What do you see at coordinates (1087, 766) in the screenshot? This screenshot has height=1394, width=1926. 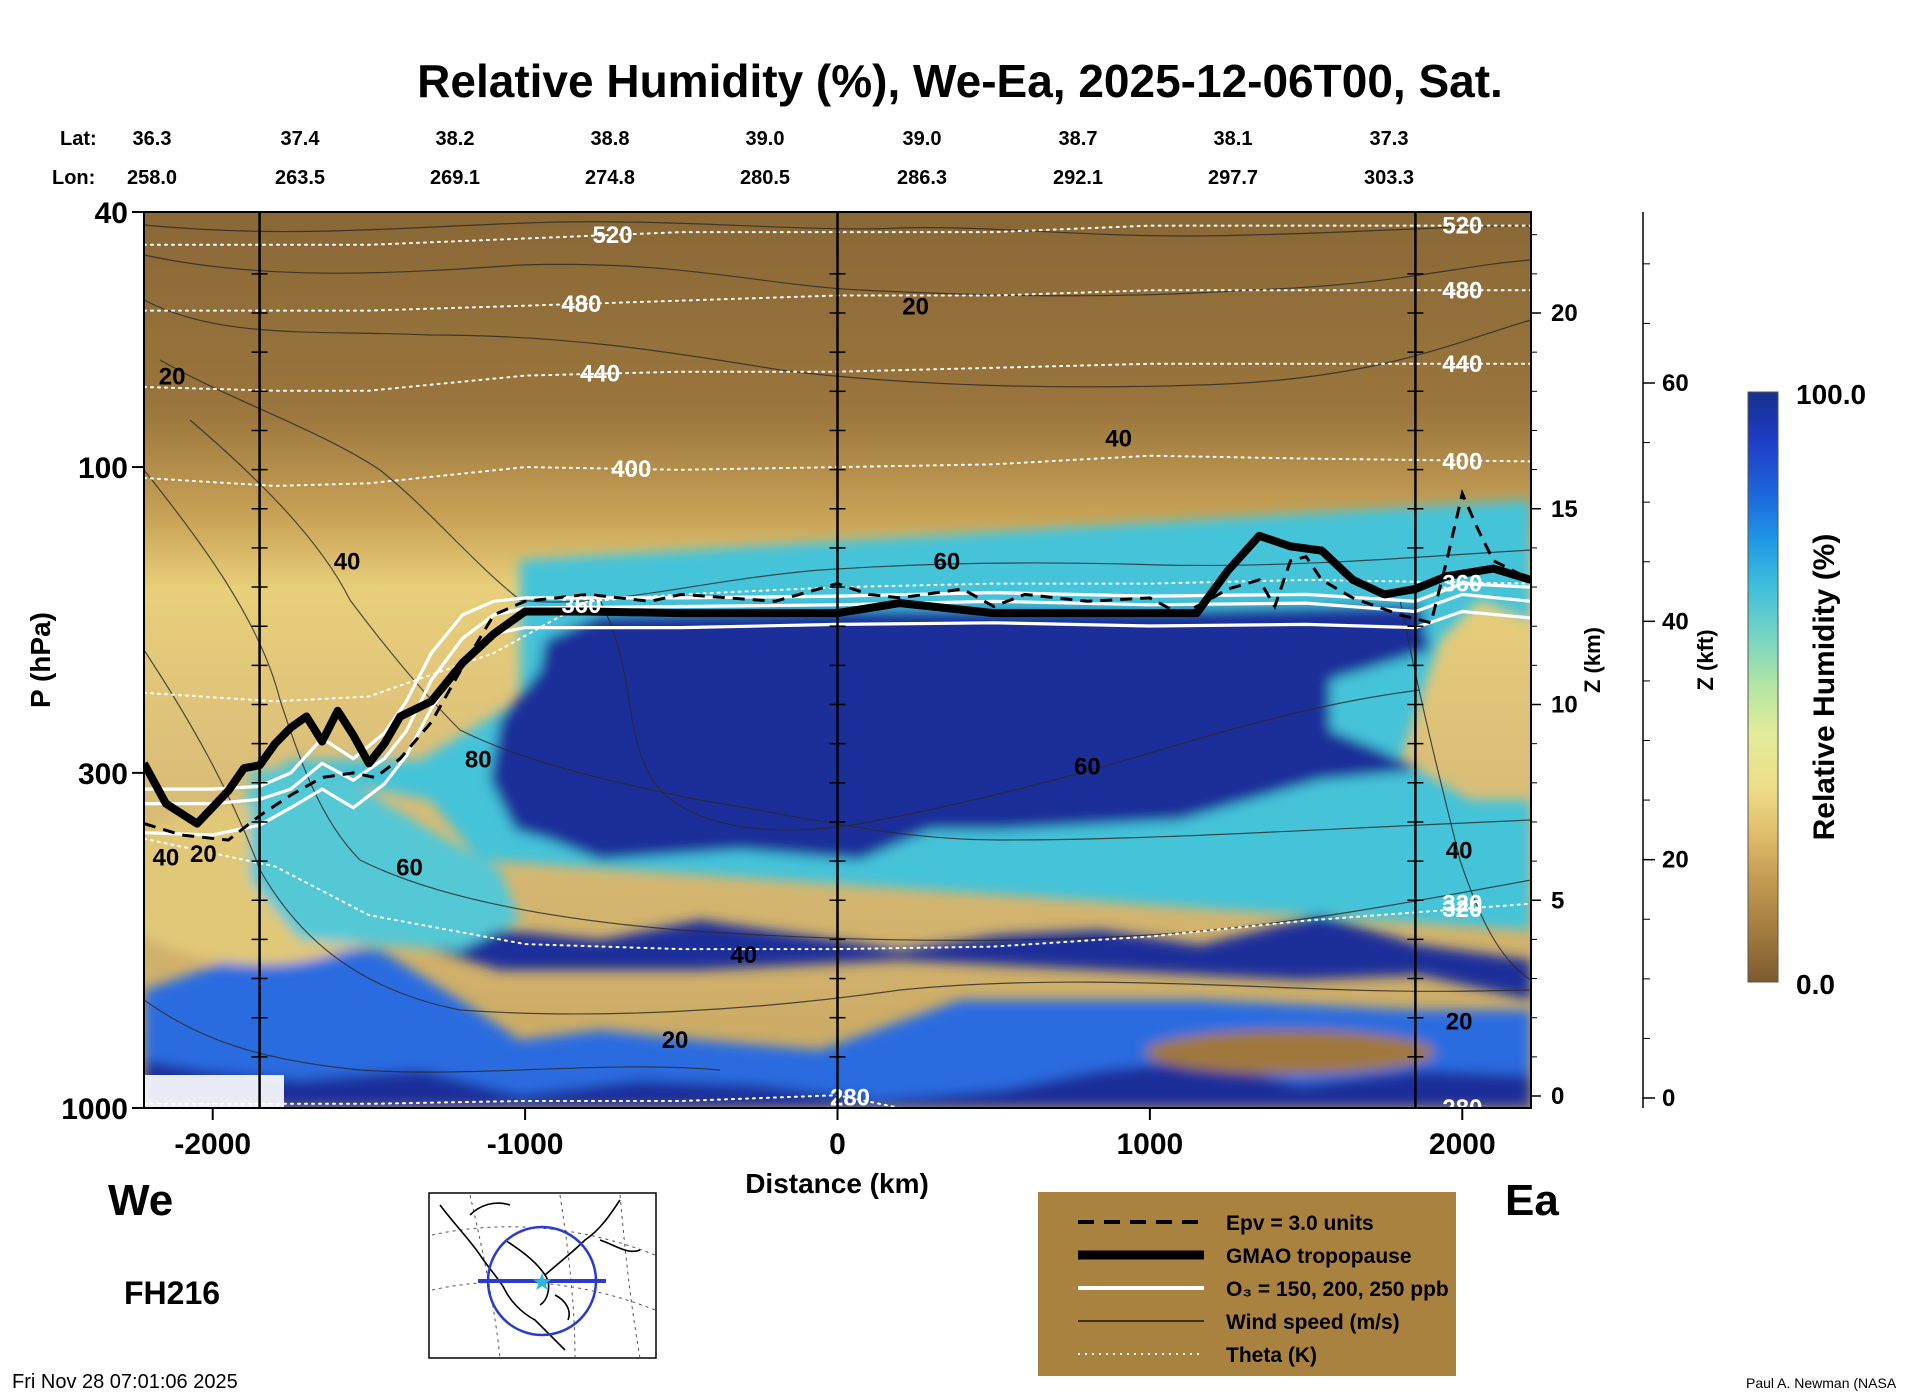 I see `wind-speed-label-6: 60` at bounding box center [1087, 766].